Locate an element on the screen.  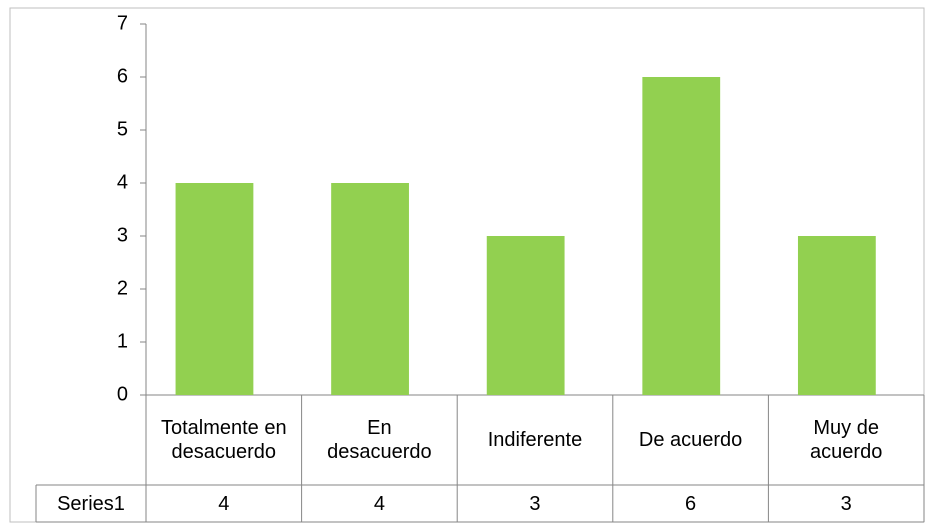
y-tick-label: 1 is located at coordinates (122, 341).